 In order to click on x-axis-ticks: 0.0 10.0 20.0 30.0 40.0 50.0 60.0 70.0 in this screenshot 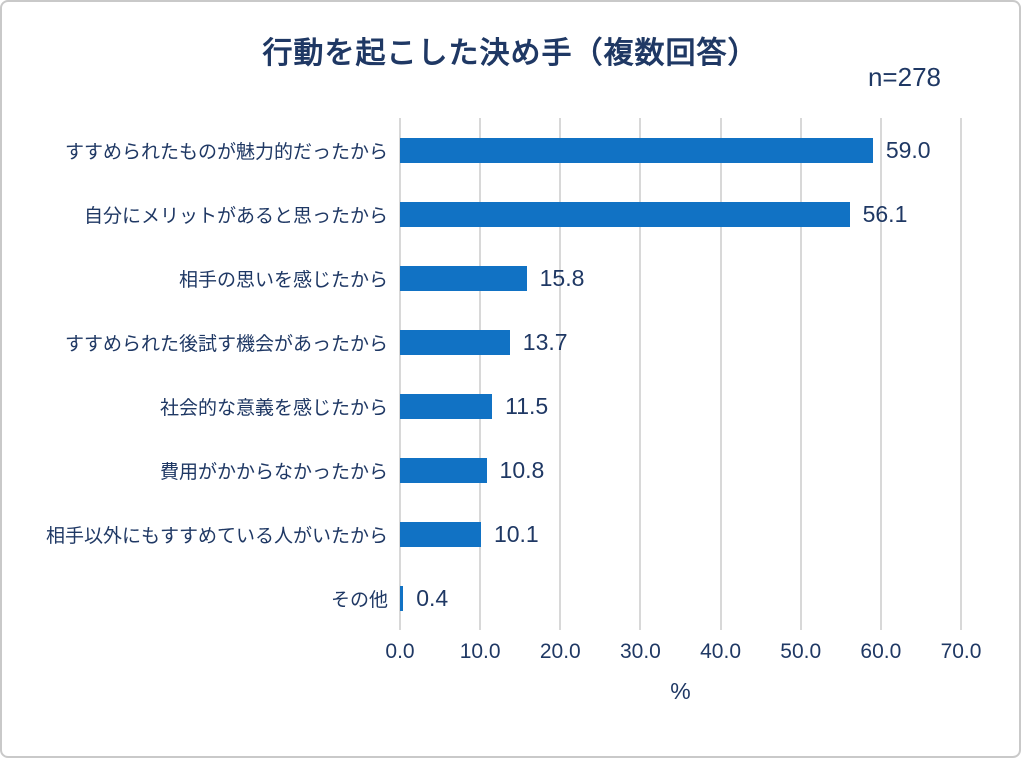, I will do `click(683, 653)`.